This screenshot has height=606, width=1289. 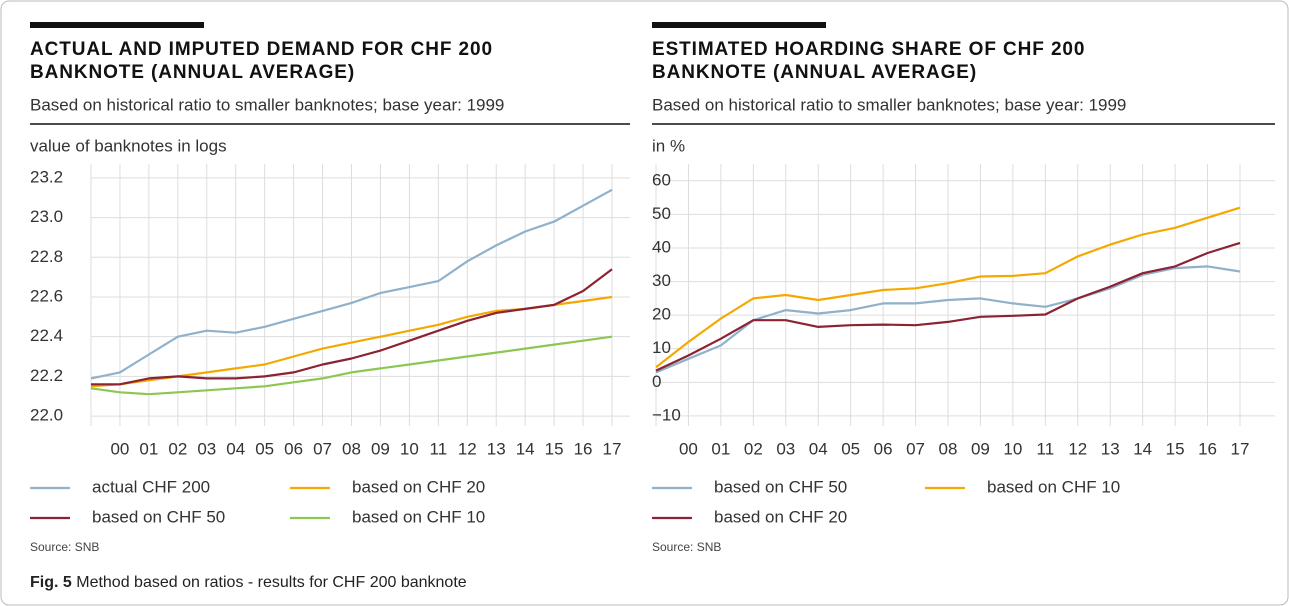 What do you see at coordinates (46, 375) in the screenshot?
I see `y-tick-label: 22.2` at bounding box center [46, 375].